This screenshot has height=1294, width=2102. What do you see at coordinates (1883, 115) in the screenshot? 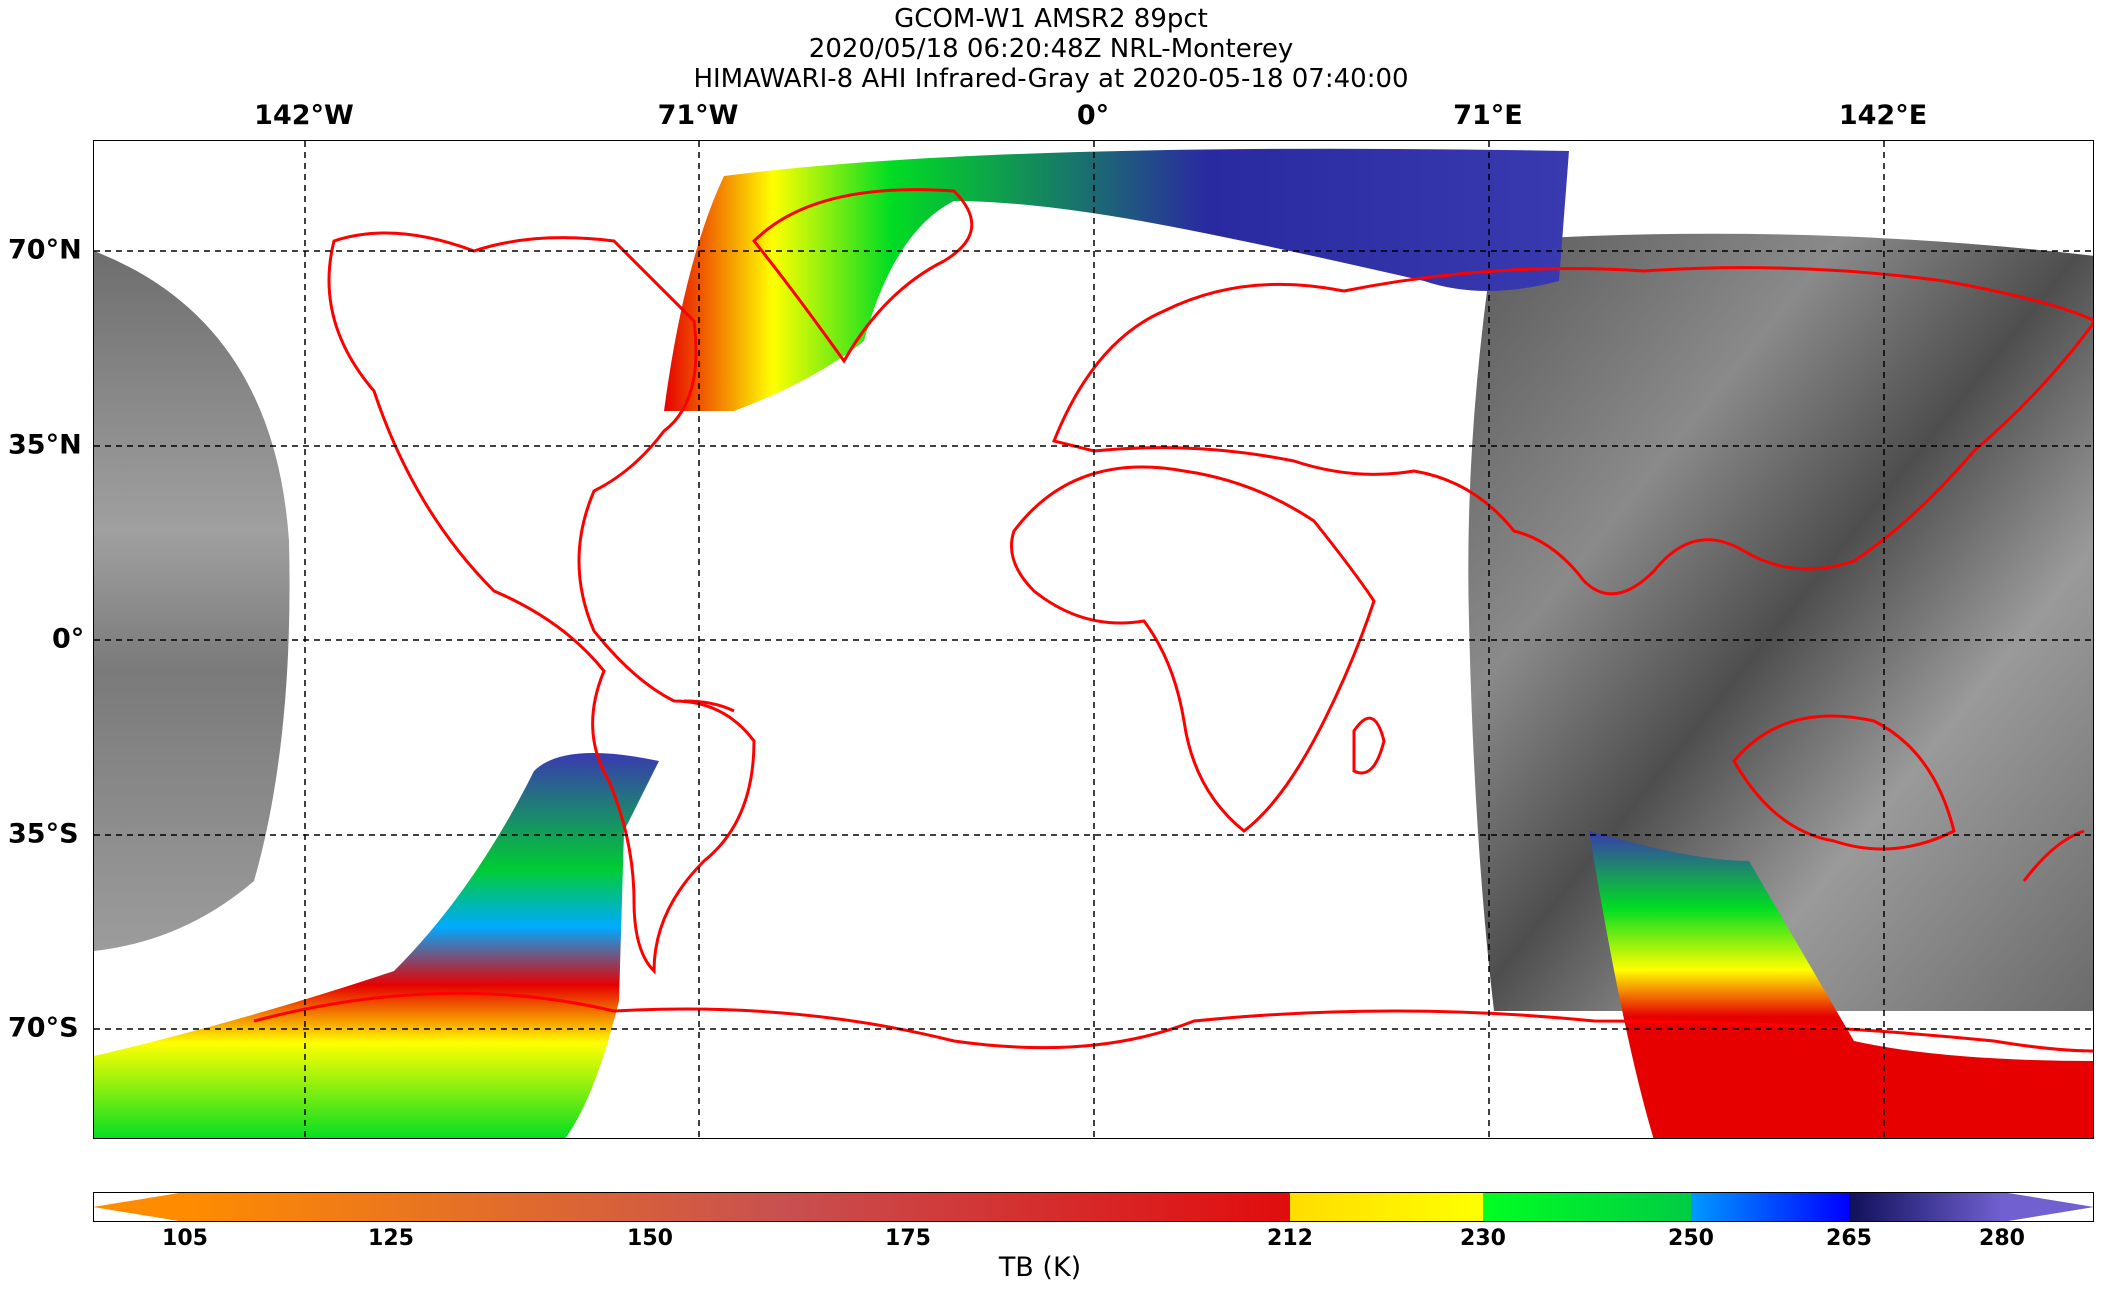
I see `lon-label-142e: 142°E` at bounding box center [1883, 115].